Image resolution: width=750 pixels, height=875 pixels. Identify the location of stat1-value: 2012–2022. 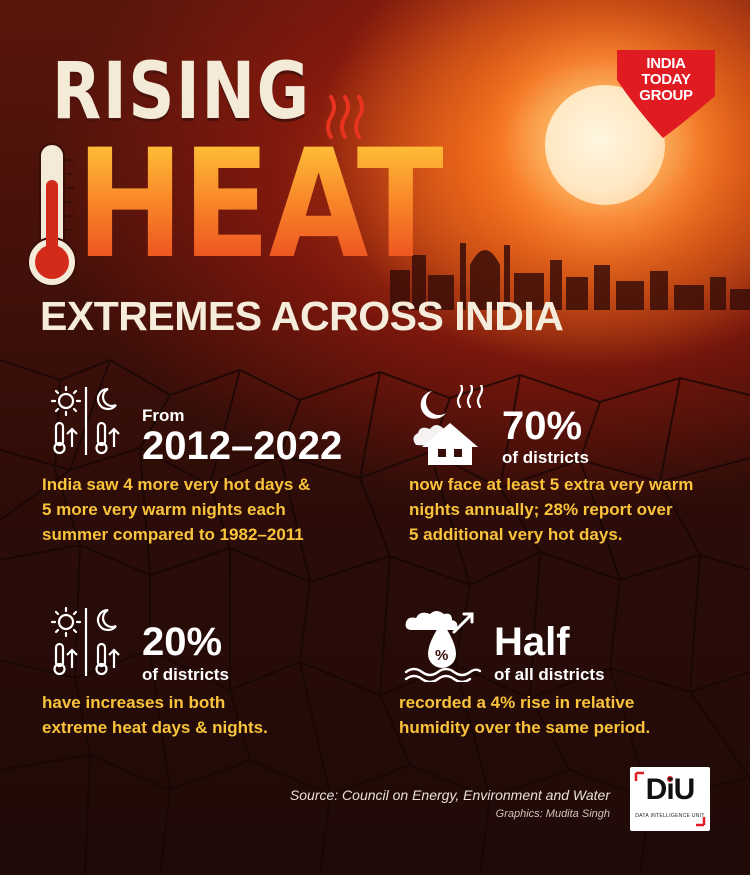
(242, 446).